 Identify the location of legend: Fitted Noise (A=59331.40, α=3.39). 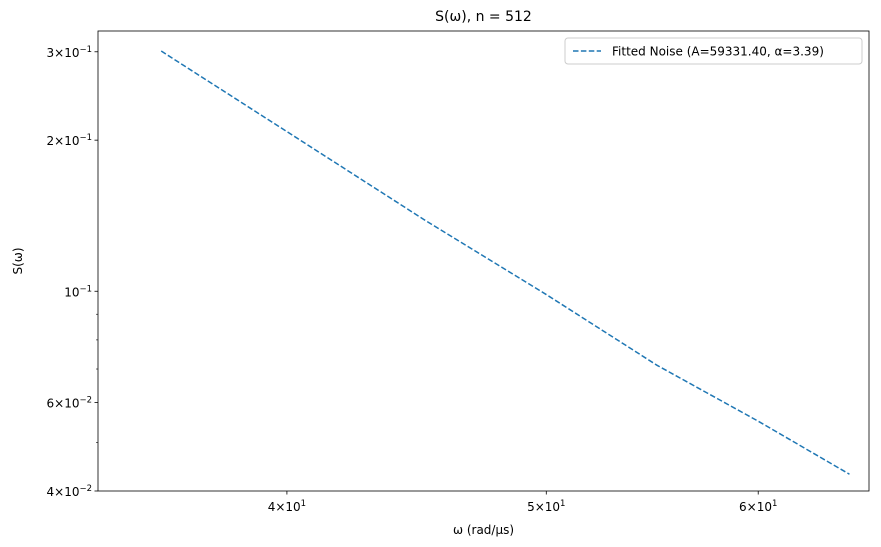
(713, 51).